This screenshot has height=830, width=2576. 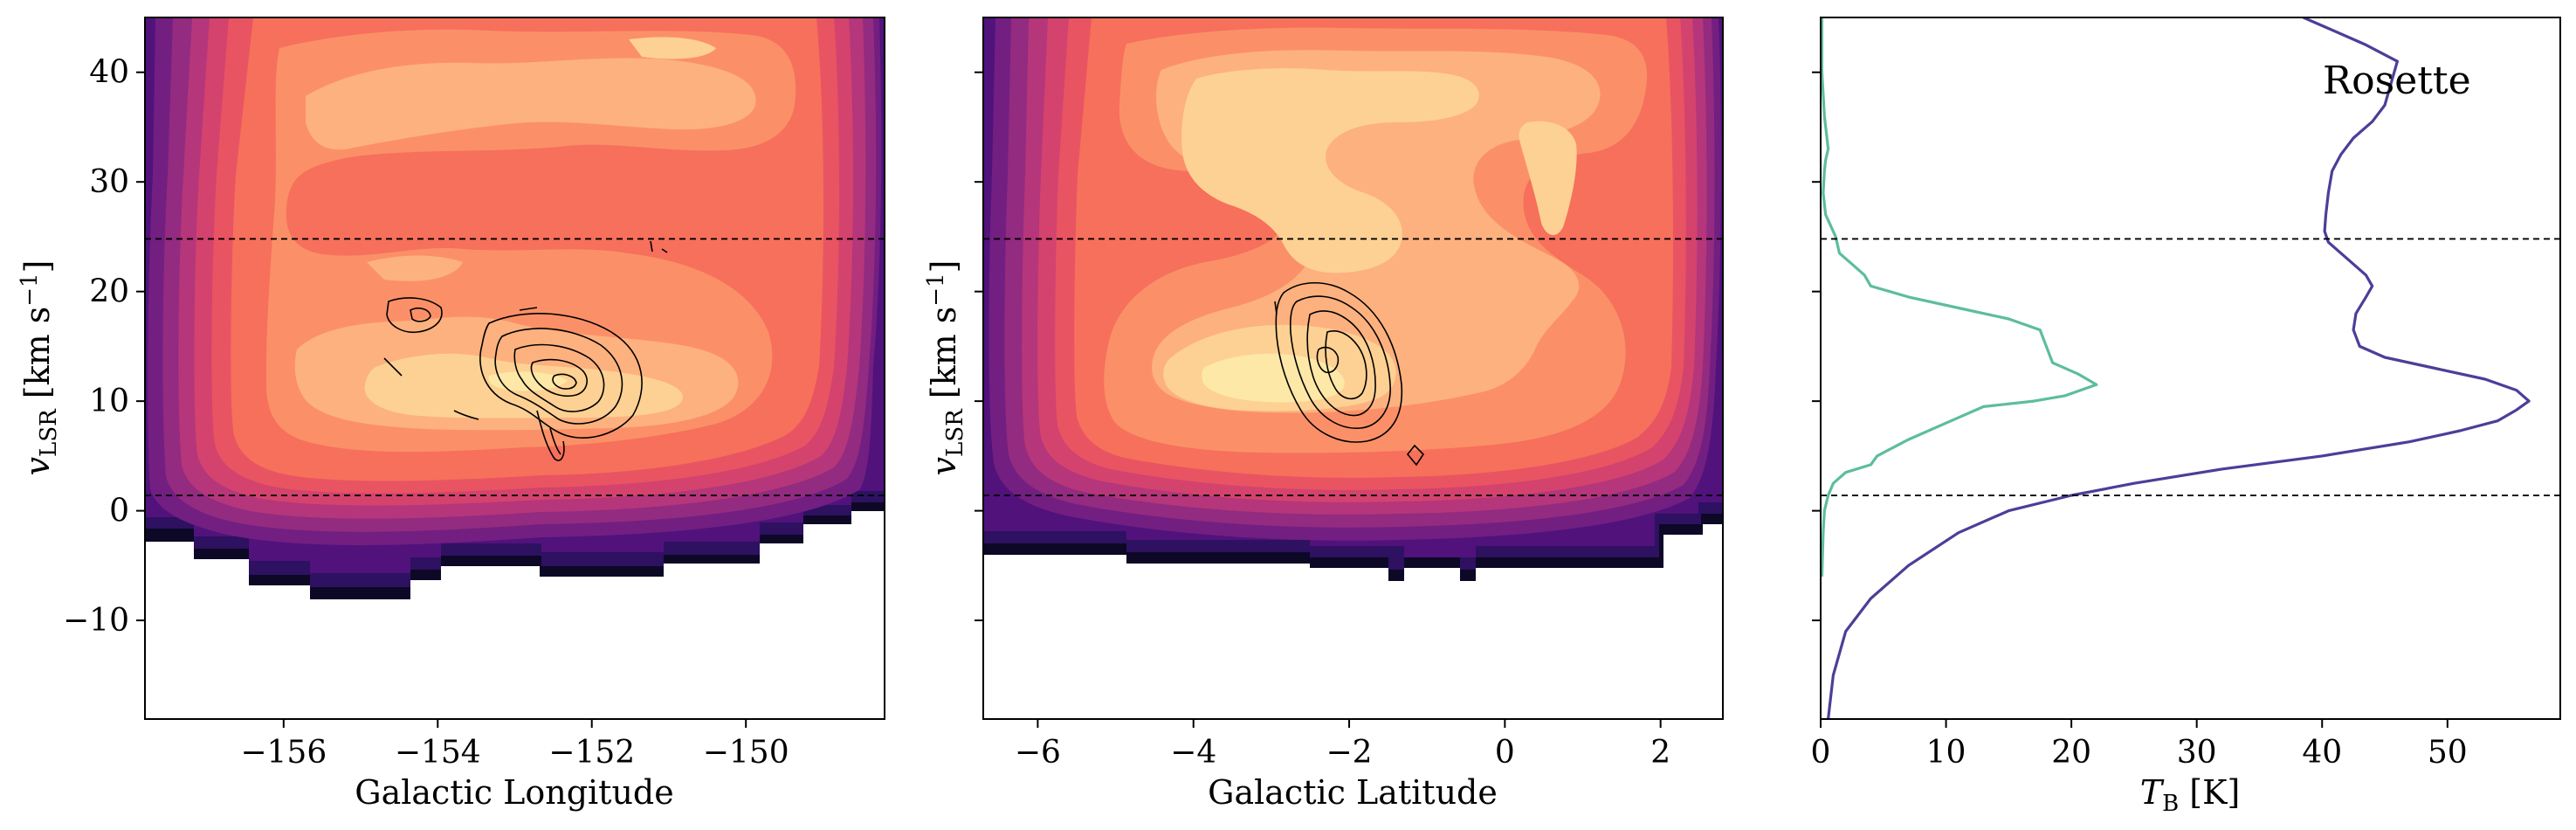 What do you see at coordinates (2197, 753) in the screenshot?
I see `x-tick-label: 30` at bounding box center [2197, 753].